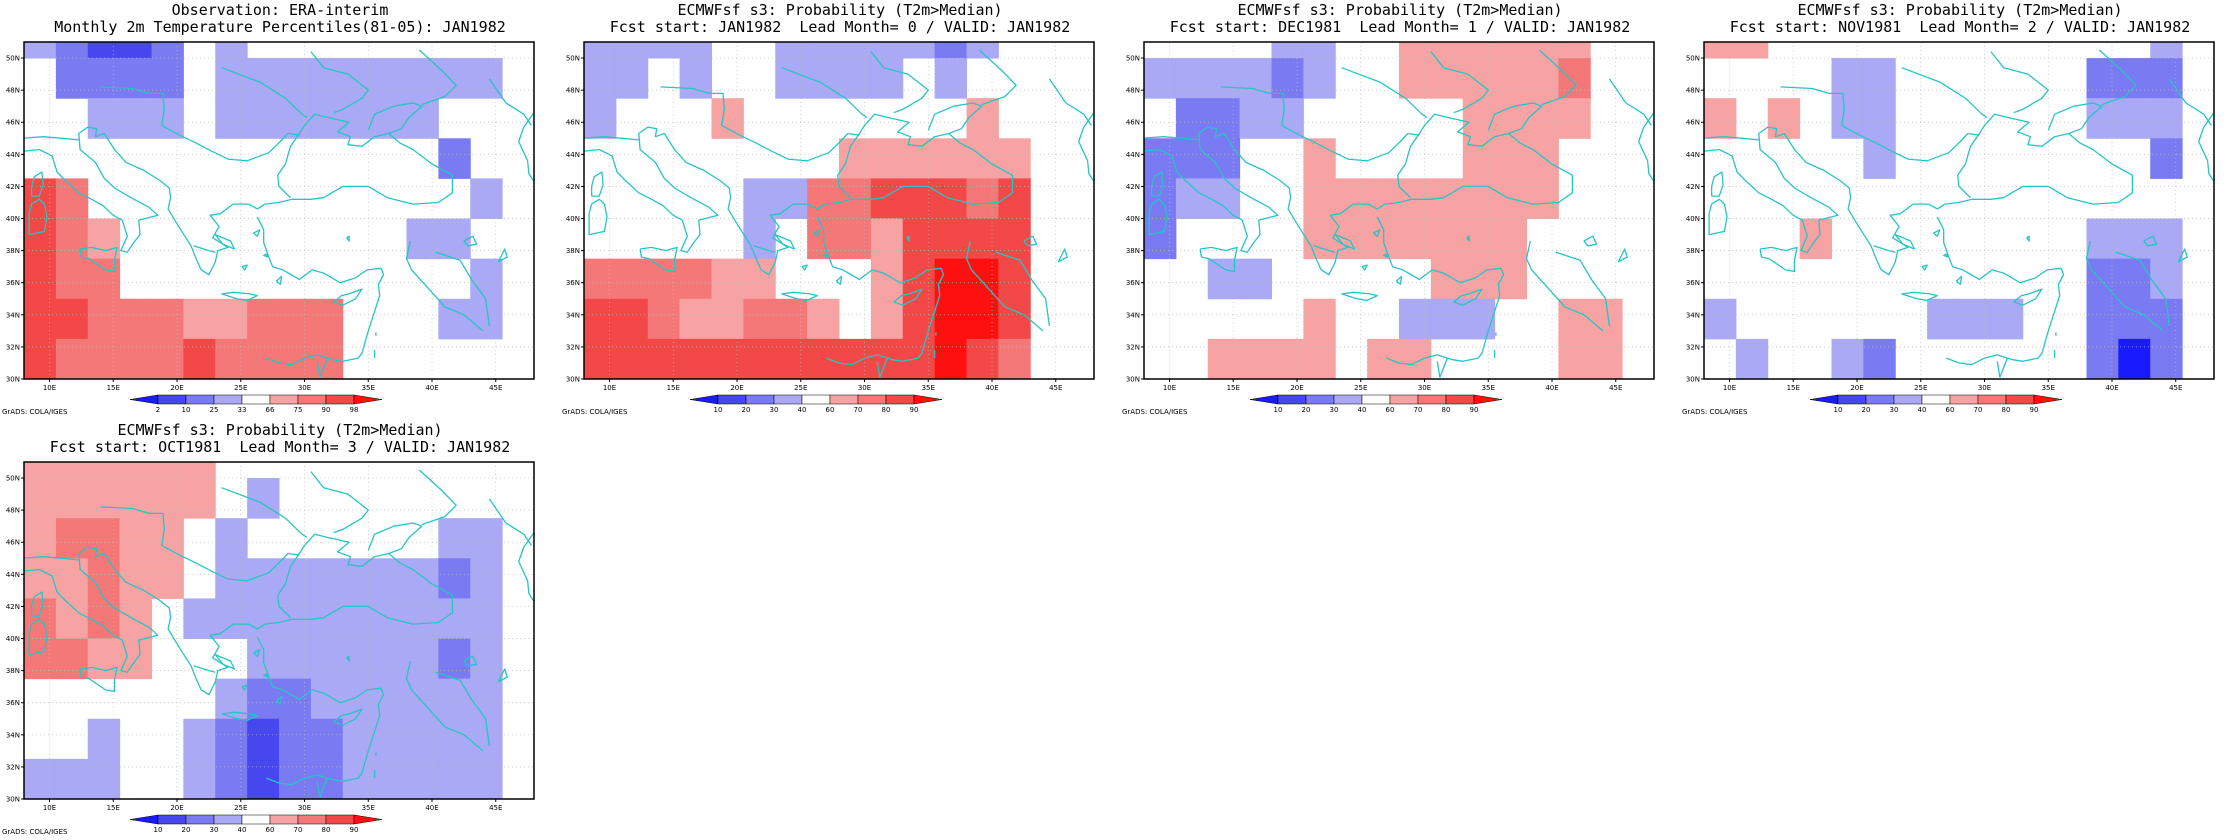 The image size is (2240, 840). Describe the element at coordinates (186, 830) in the screenshot. I see `colorbar-label: 20` at that location.